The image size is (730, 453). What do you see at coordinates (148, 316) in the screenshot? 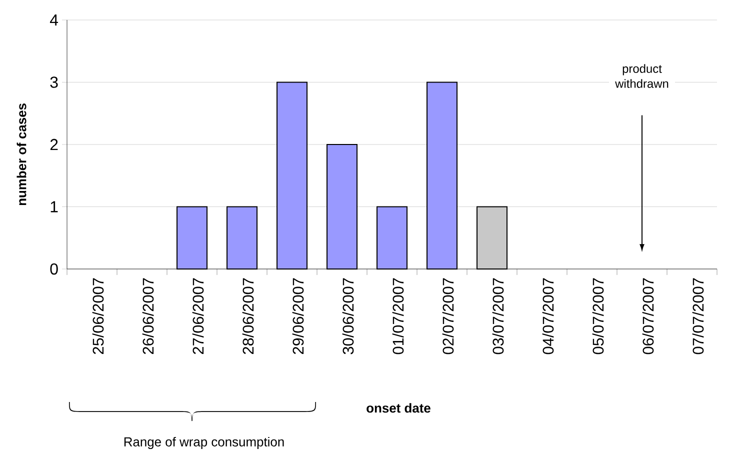
I see `x-tick-label: 26/06/2007` at bounding box center [148, 316].